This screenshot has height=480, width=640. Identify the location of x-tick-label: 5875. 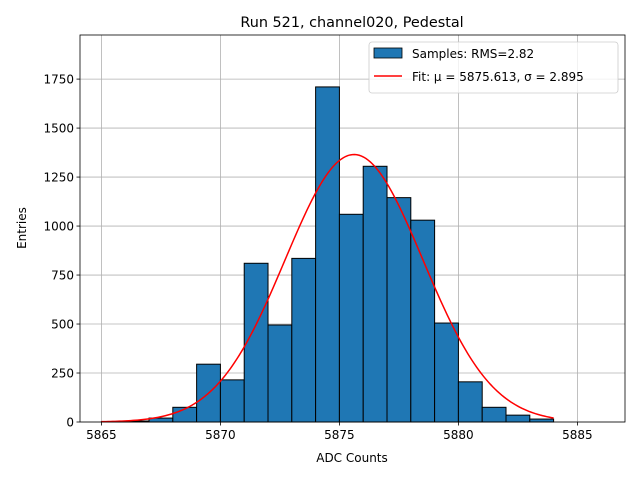
(339, 435).